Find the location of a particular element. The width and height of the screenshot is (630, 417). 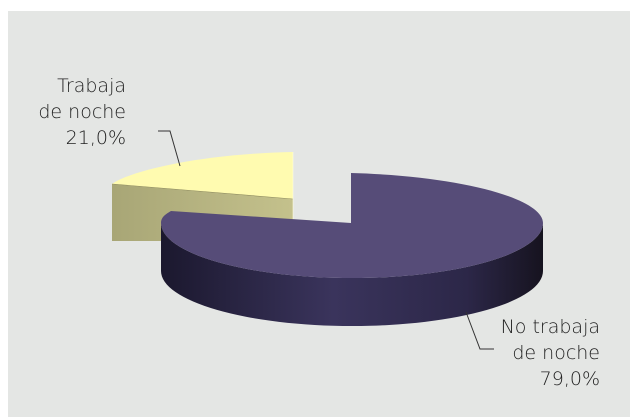

label-trabaja-de-noche: Trabaja de noche 21,0% is located at coordinates (82, 112).